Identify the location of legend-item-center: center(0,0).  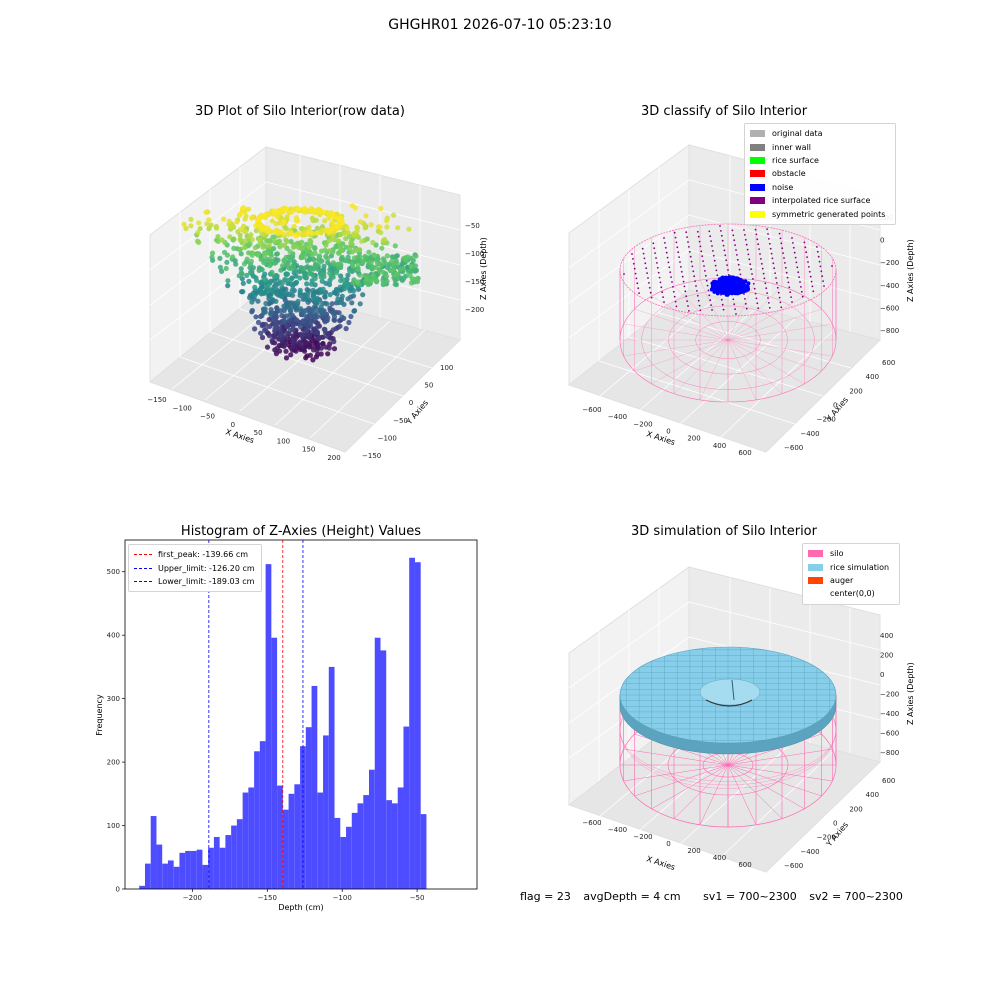
(851, 593).